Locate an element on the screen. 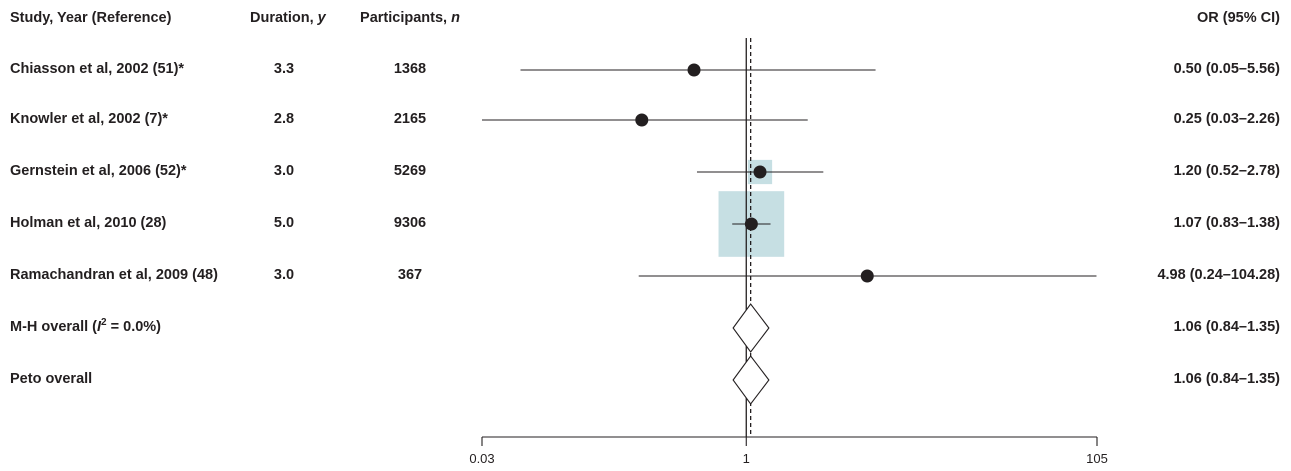 The height and width of the screenshot is (471, 1291). study-or-ci: 0.25 (0.03–2.26) is located at coordinates (1226, 119).